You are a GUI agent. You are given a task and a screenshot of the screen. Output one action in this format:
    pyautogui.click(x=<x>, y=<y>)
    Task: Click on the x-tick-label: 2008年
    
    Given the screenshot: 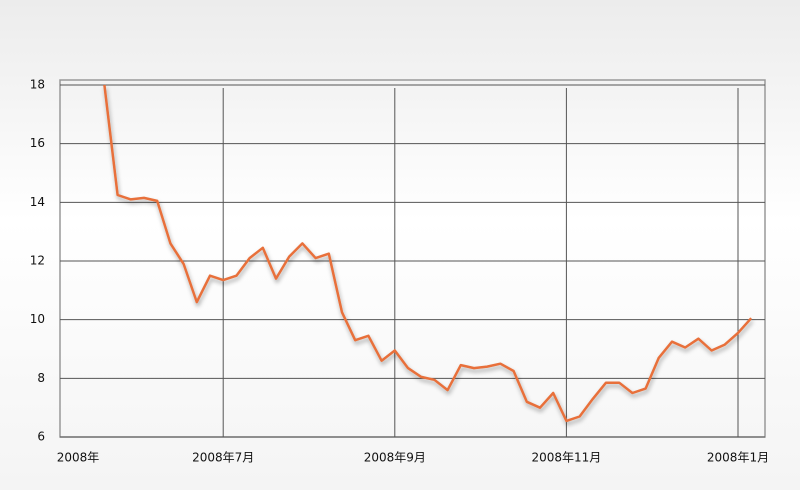 What is the action you would take?
    pyautogui.click(x=78, y=458)
    